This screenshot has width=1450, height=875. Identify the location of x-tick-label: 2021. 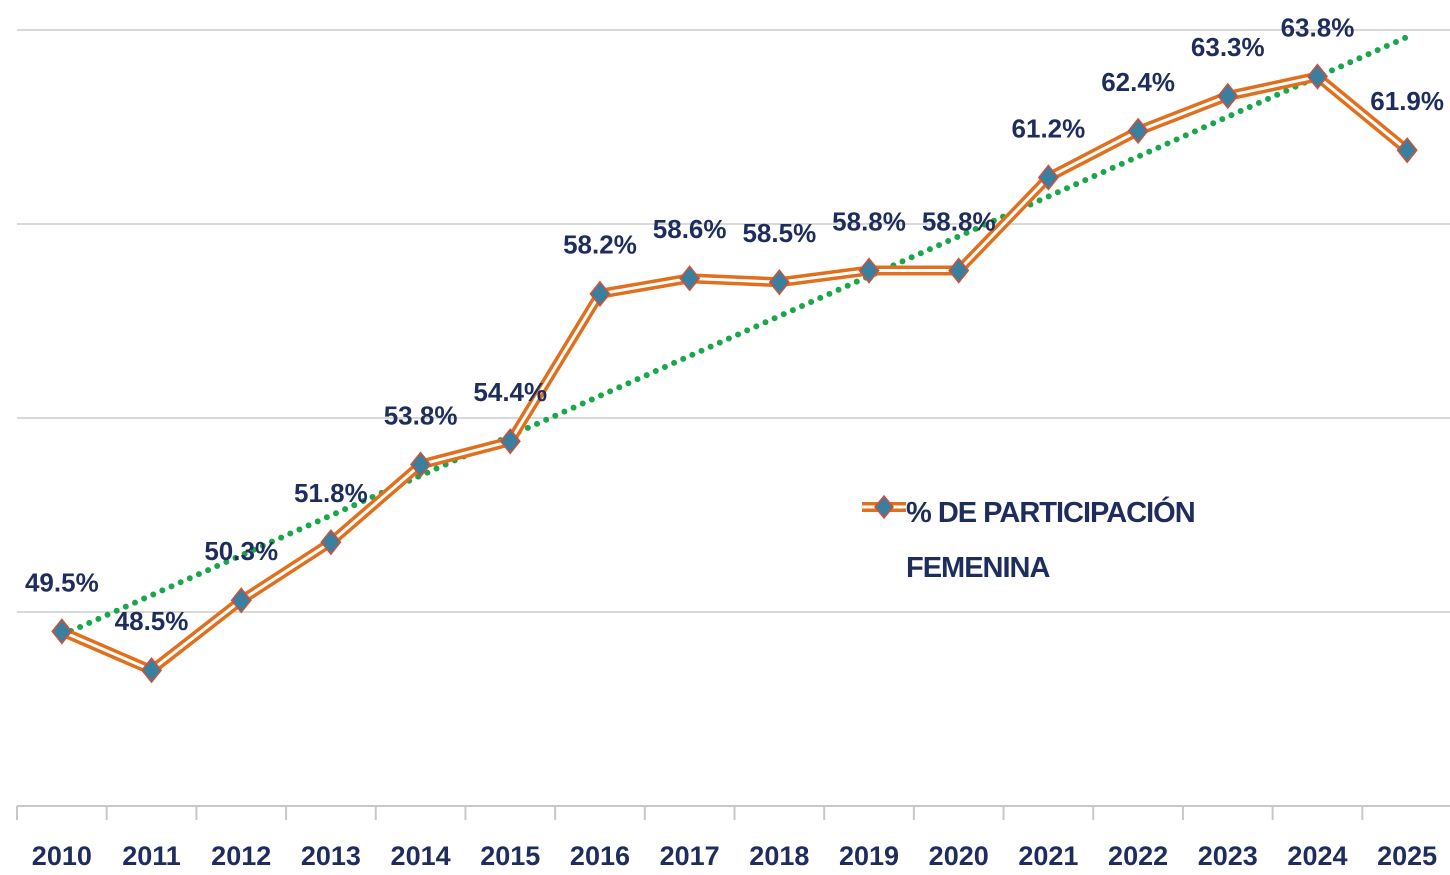
(1048, 856).